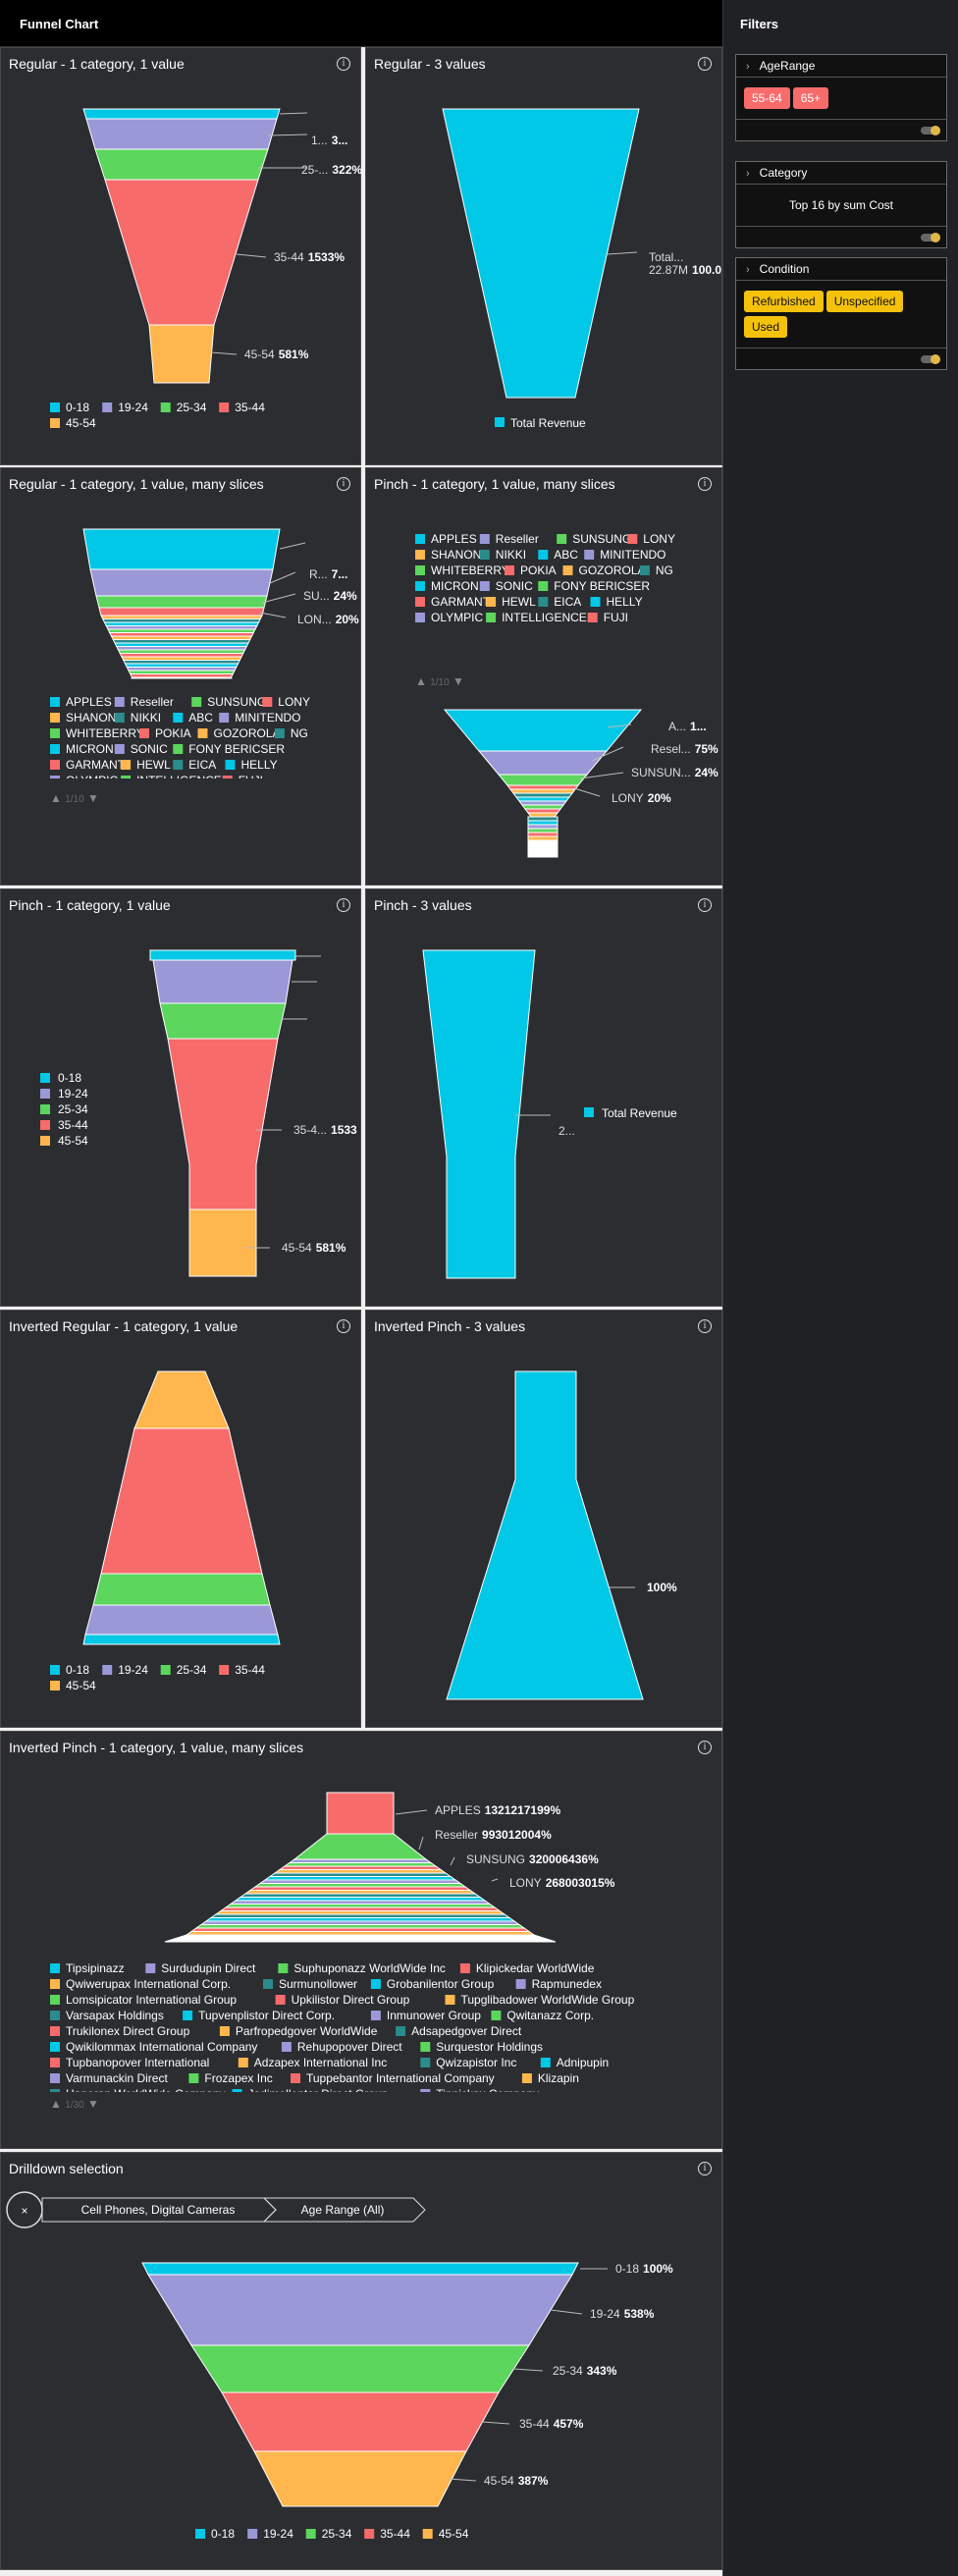  What do you see at coordinates (456, 555) in the screenshot?
I see `legend-item-brand: SHANON` at bounding box center [456, 555].